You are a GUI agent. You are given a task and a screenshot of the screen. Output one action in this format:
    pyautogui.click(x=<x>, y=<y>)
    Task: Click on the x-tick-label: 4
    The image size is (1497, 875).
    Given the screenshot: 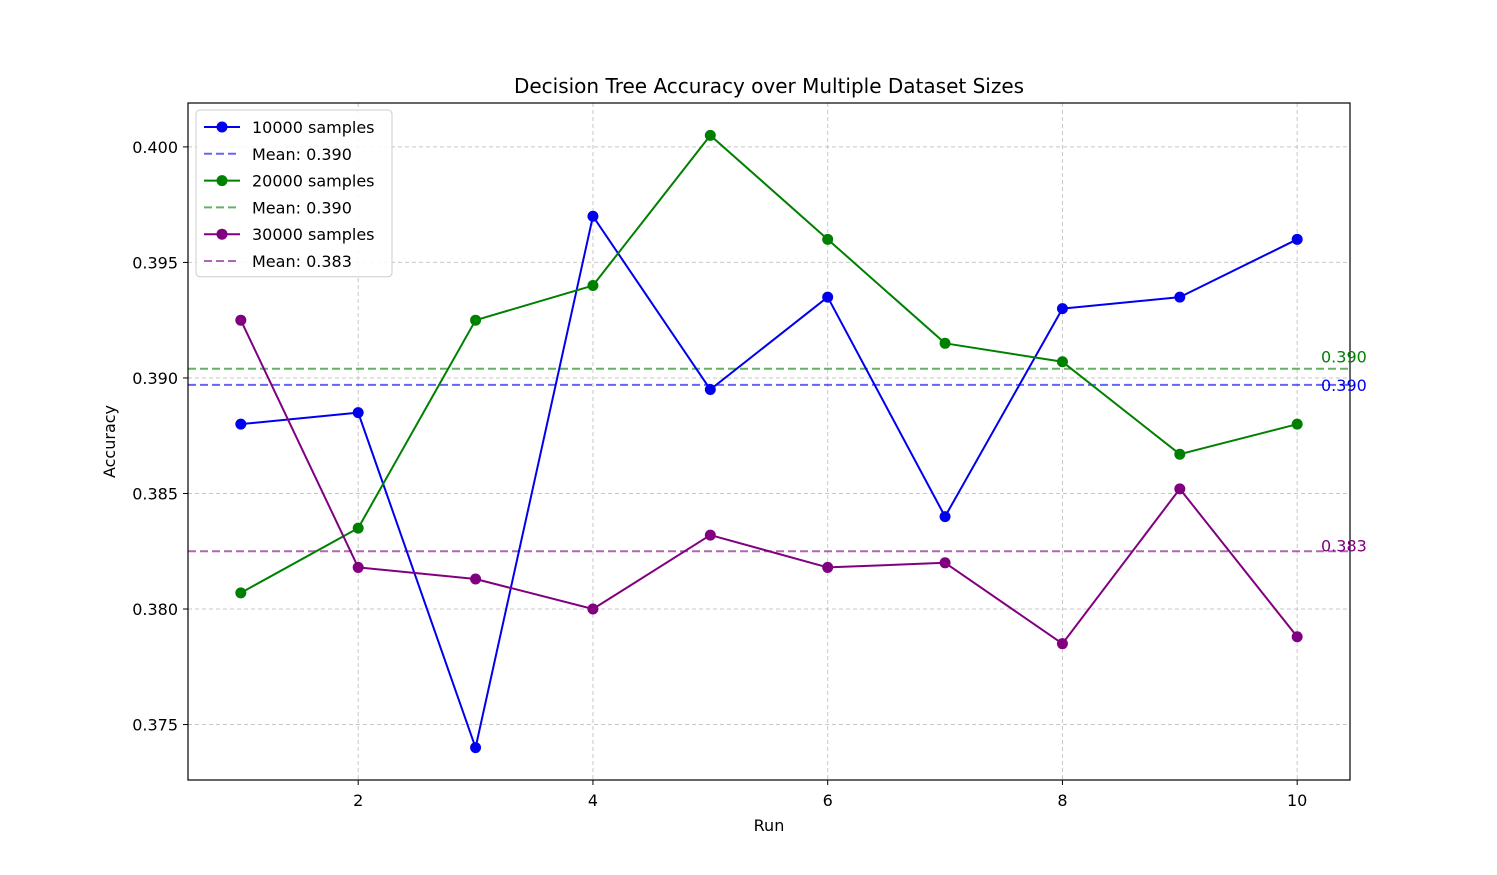 What is the action you would take?
    pyautogui.click(x=593, y=800)
    